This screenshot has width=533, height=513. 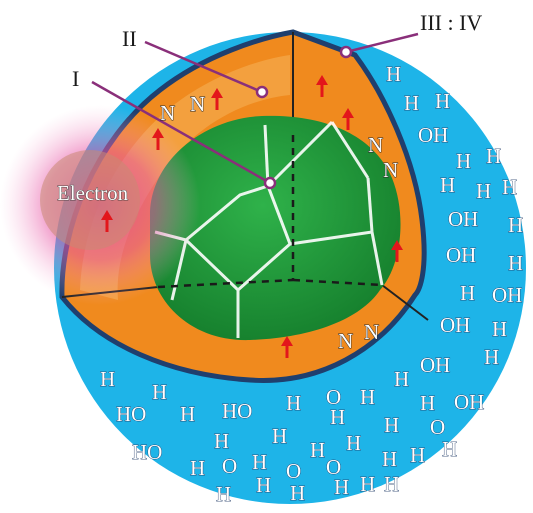 I want to click on pointer-line-i, so click(x=181, y=132).